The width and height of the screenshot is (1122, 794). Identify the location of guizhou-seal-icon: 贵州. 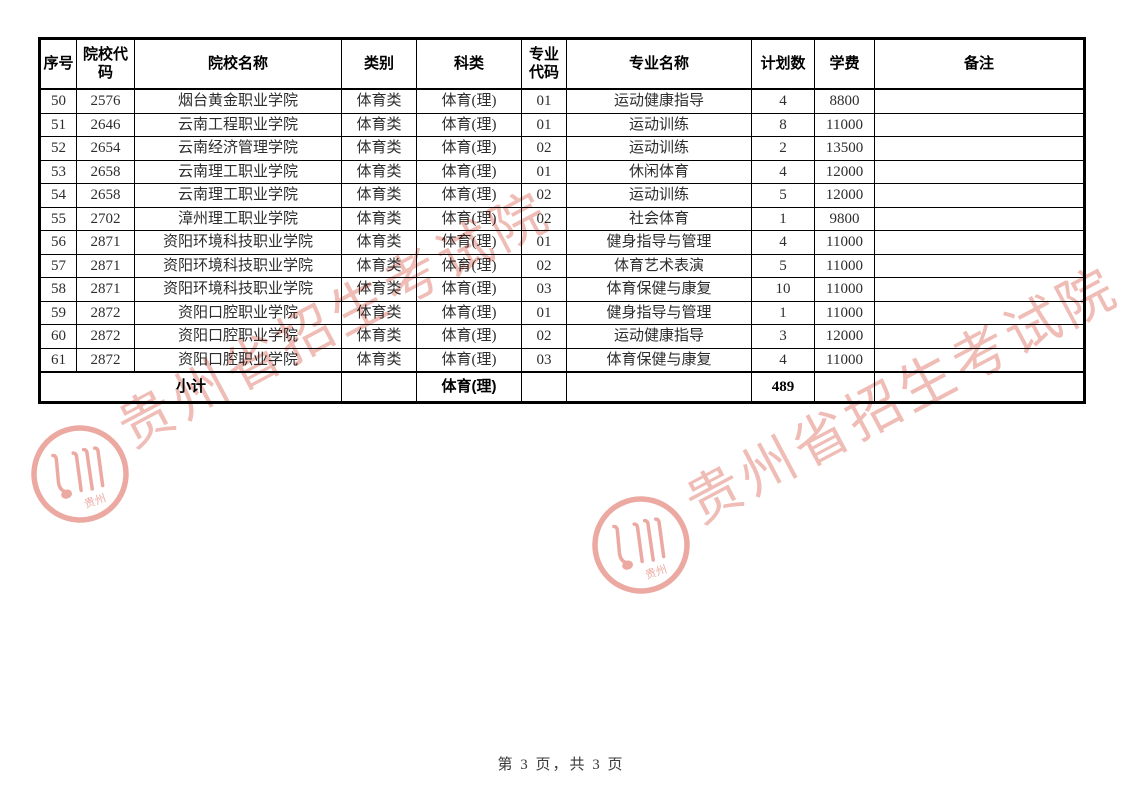
(80, 474).